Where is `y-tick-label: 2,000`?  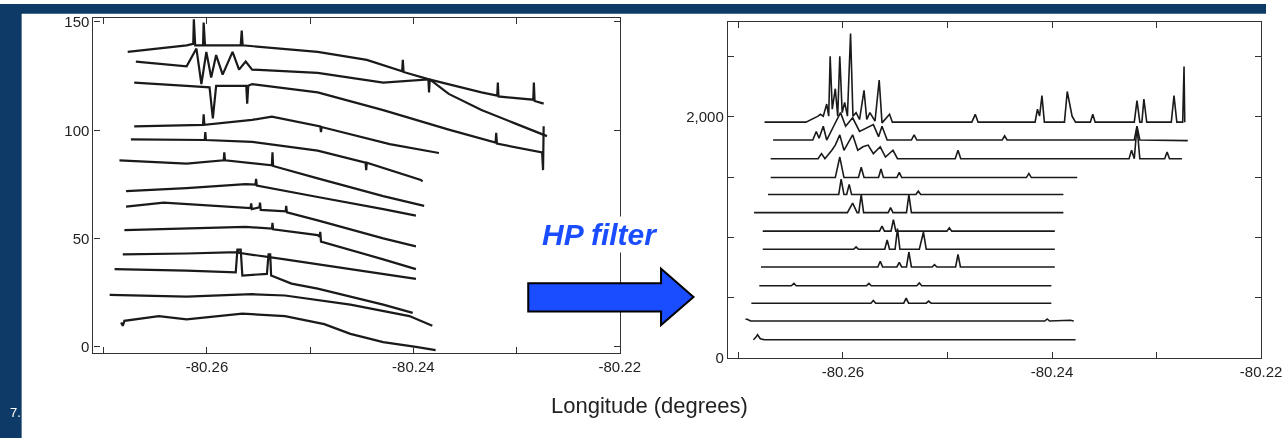
y-tick-label: 2,000 is located at coordinates (705, 117).